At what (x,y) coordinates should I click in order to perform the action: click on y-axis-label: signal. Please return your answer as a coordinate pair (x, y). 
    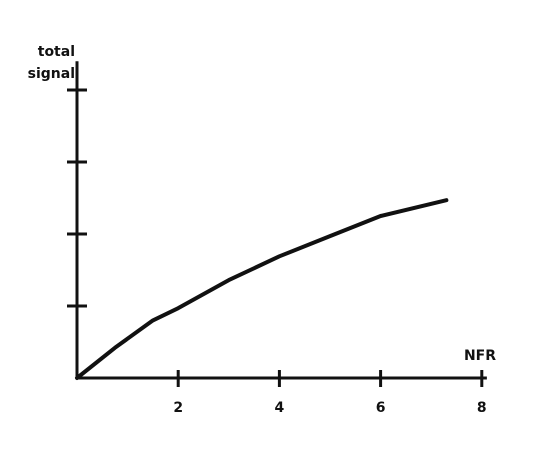
    Looking at the image, I should click on (51, 74).